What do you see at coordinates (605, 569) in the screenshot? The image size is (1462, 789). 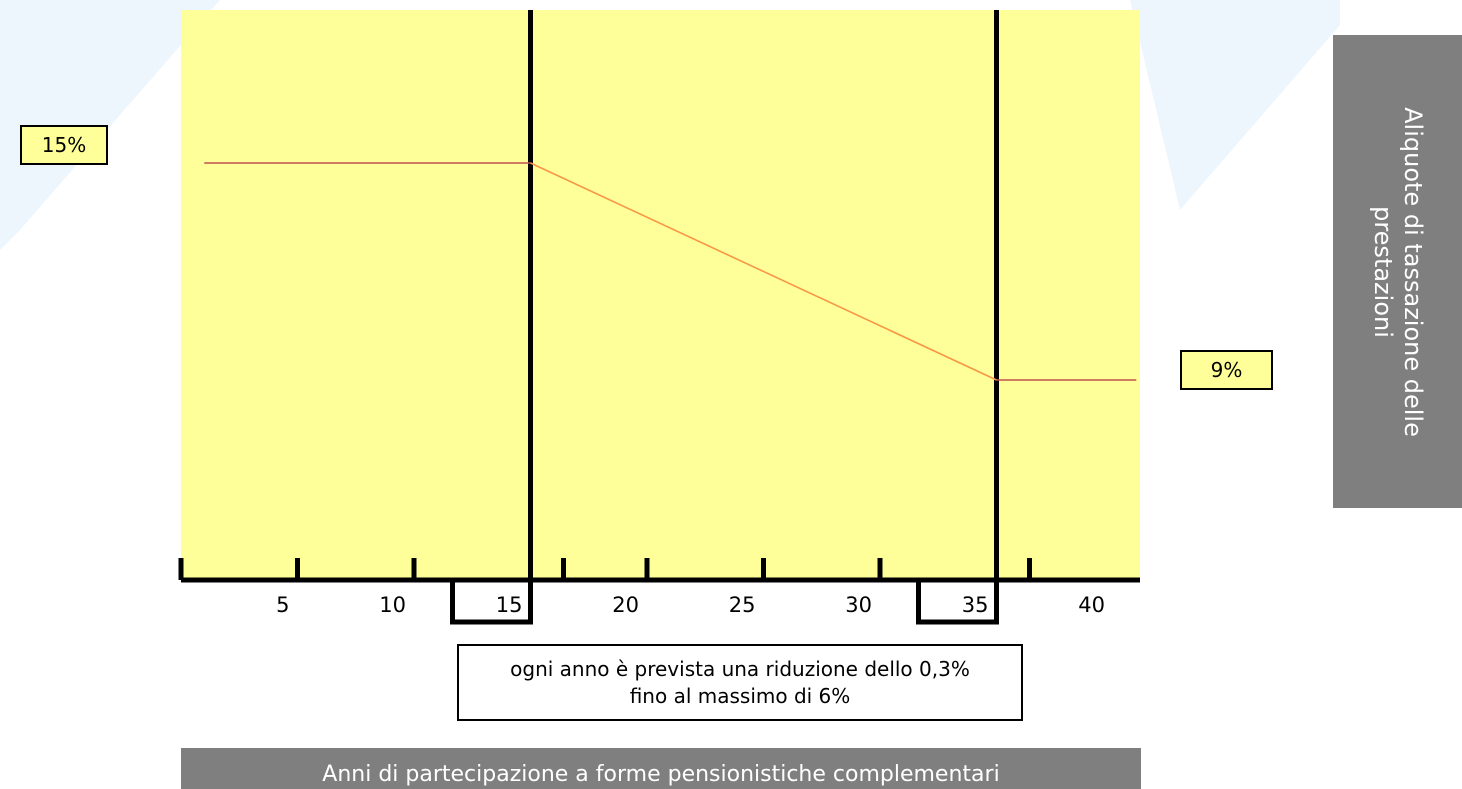 I see `x-axis-ticks` at bounding box center [605, 569].